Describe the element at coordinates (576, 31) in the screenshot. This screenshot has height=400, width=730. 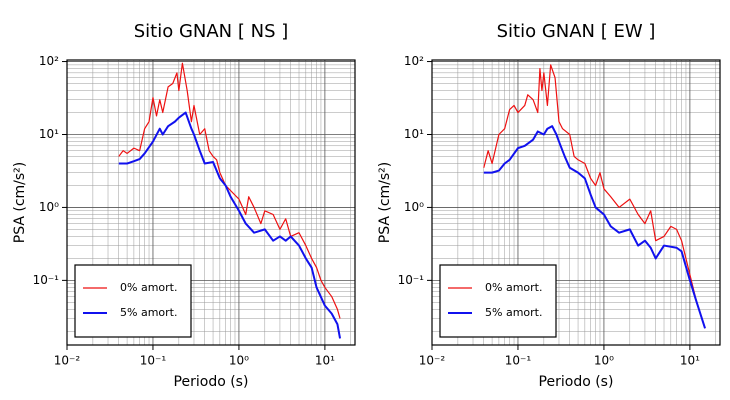
I see `chart-title: Sitio GNAN [ EW ]` at that location.